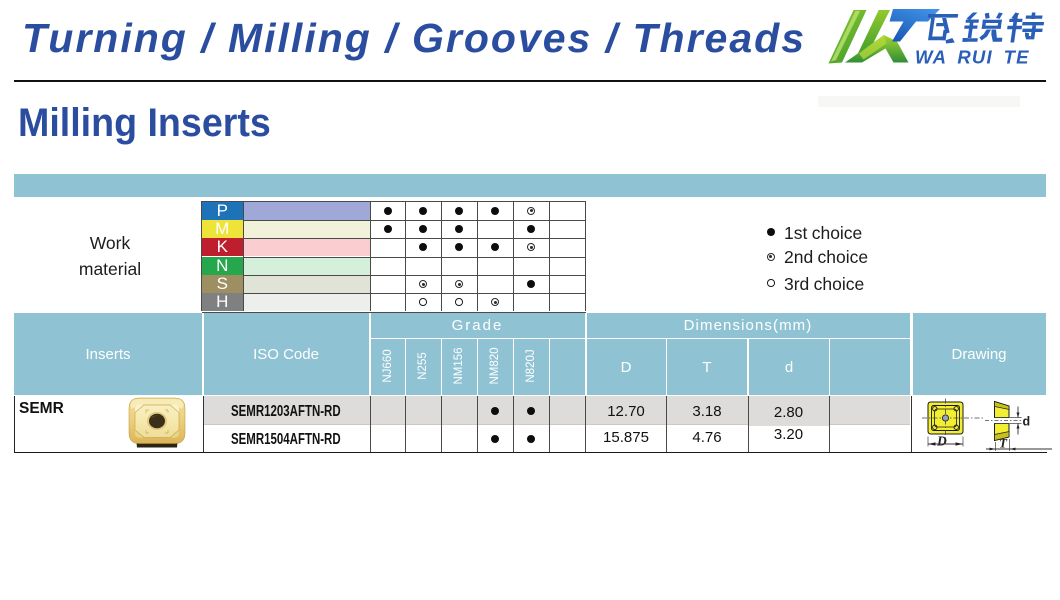 This screenshot has width=1060, height=600. Describe the element at coordinates (1003, 443) in the screenshot. I see `svg-text: T` at that location.